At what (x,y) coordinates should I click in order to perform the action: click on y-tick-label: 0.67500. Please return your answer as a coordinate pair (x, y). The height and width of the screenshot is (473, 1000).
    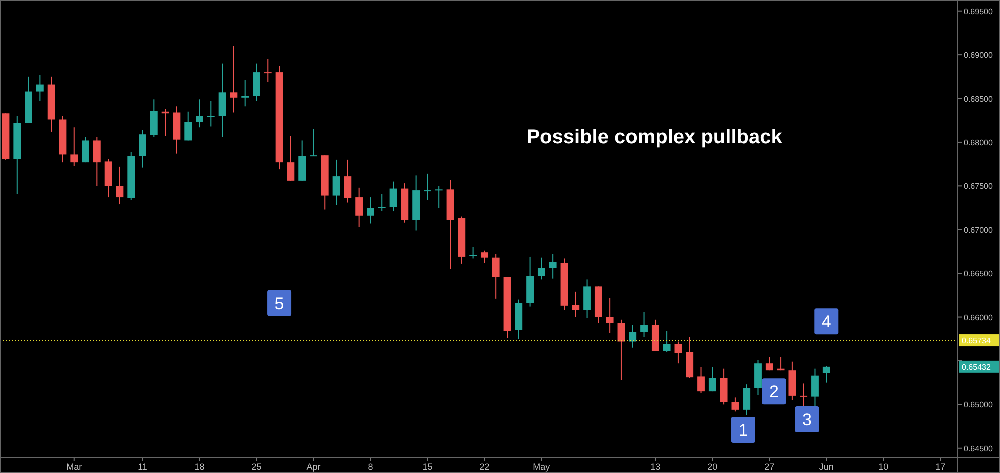
    Looking at the image, I should click on (979, 187).